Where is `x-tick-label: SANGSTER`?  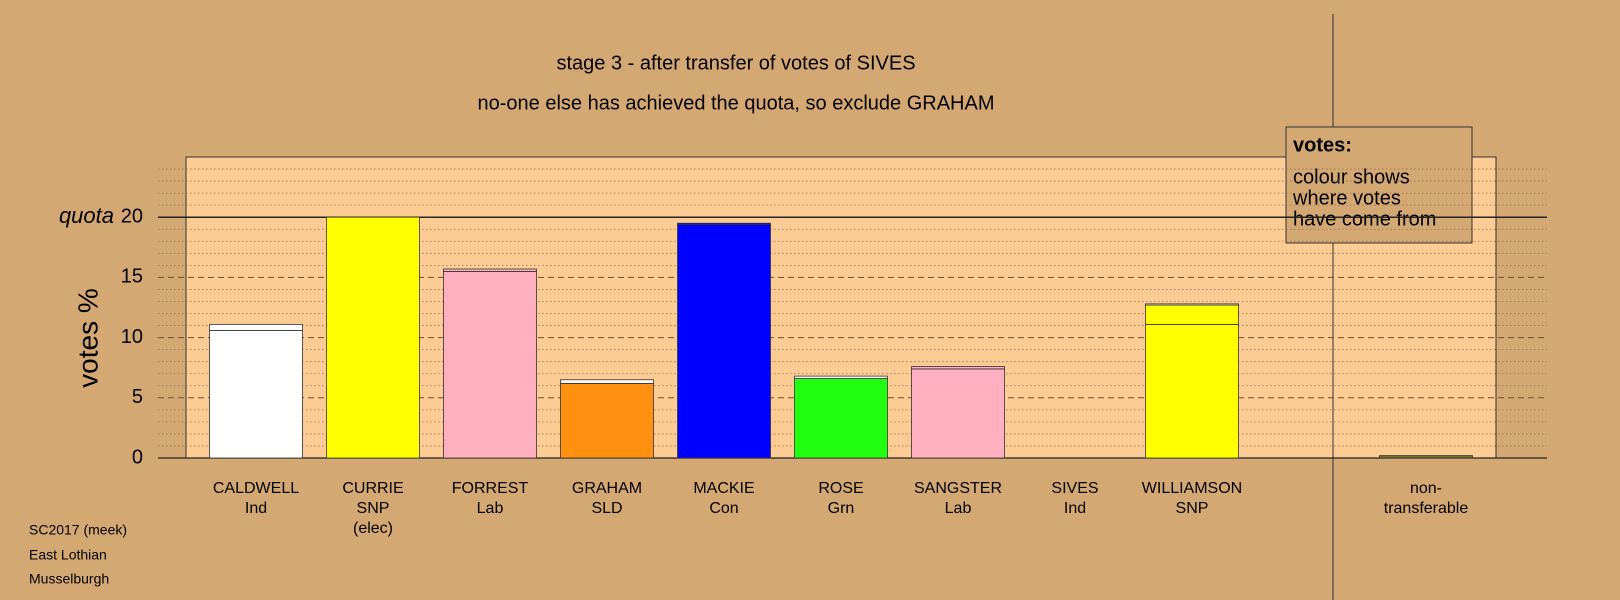 x-tick-label: SANGSTER is located at coordinates (958, 488).